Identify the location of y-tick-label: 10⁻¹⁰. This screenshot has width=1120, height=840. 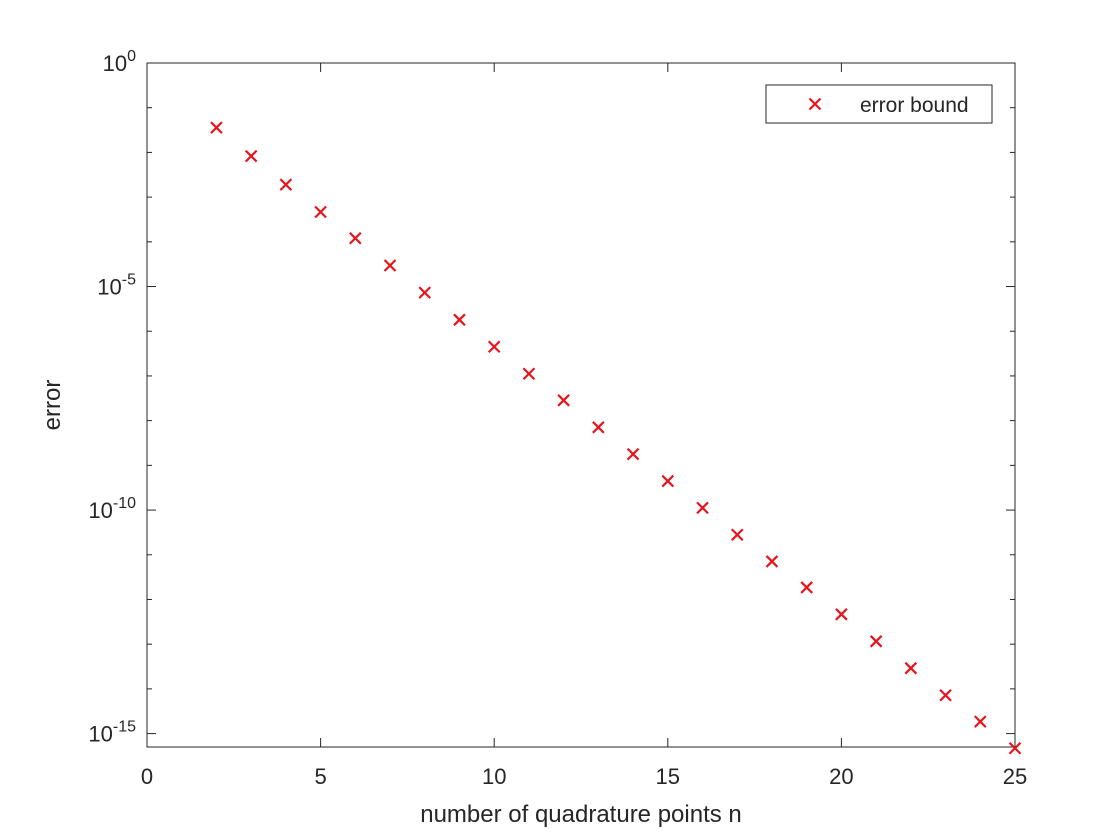
(112, 509).